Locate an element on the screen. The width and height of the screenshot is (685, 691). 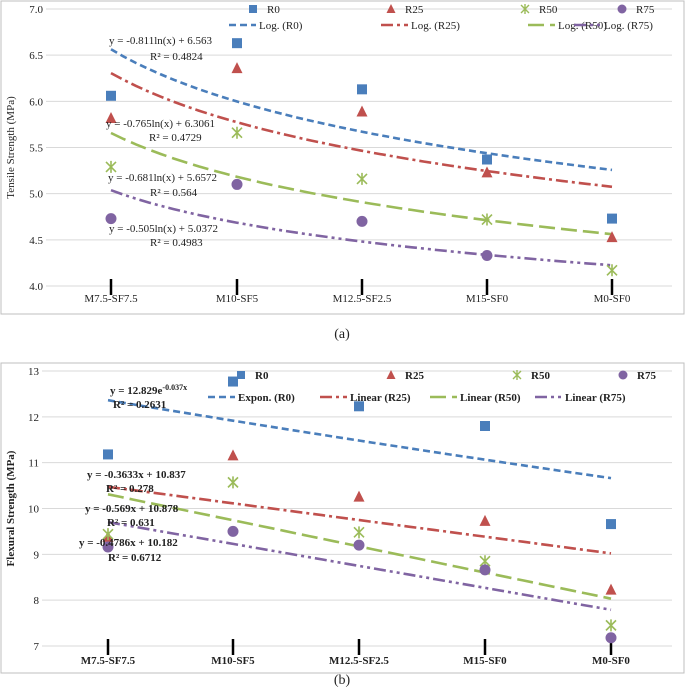
marker-r75-m15-sf0 is located at coordinates (485, 570).